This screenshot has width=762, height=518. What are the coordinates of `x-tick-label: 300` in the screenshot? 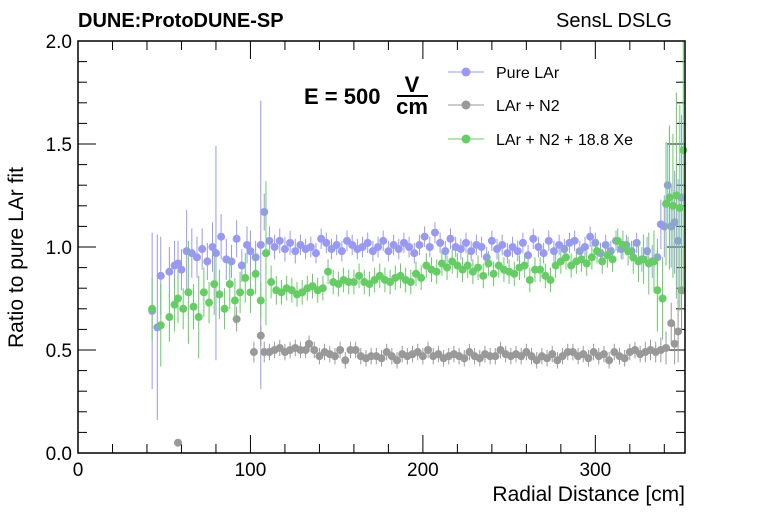 It's located at (595, 470).